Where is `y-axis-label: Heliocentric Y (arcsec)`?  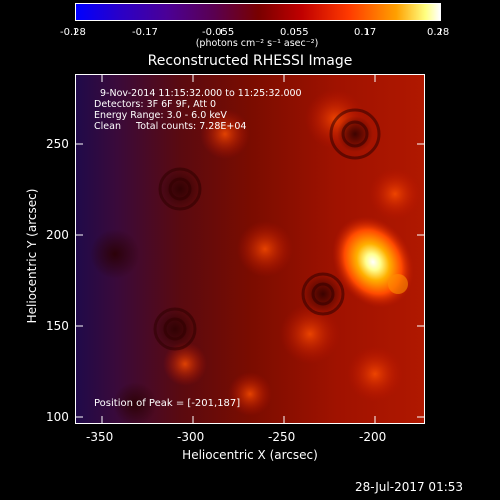 y-axis-label: Heliocentric Y (arcsec) is located at coordinates (32, 256).